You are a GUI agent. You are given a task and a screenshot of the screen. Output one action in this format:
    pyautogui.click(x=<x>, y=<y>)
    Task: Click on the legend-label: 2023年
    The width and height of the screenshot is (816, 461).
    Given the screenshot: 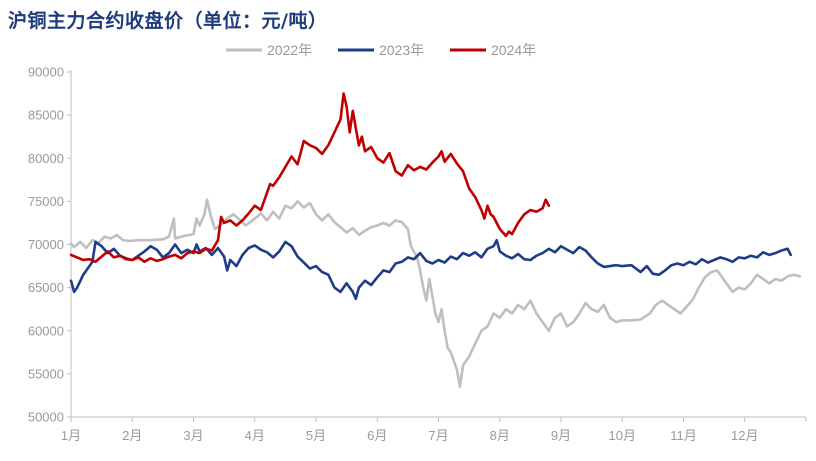 What is the action you would take?
    pyautogui.click(x=401, y=50)
    